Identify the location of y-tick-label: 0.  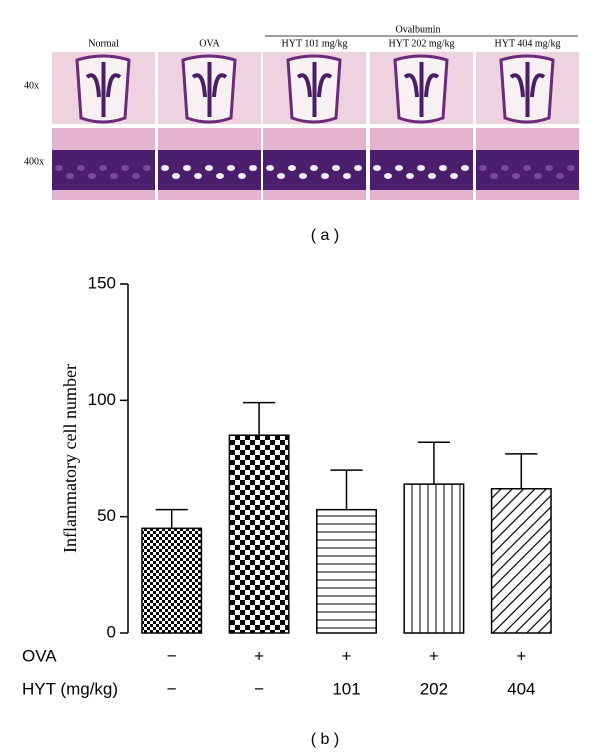
(111, 631).